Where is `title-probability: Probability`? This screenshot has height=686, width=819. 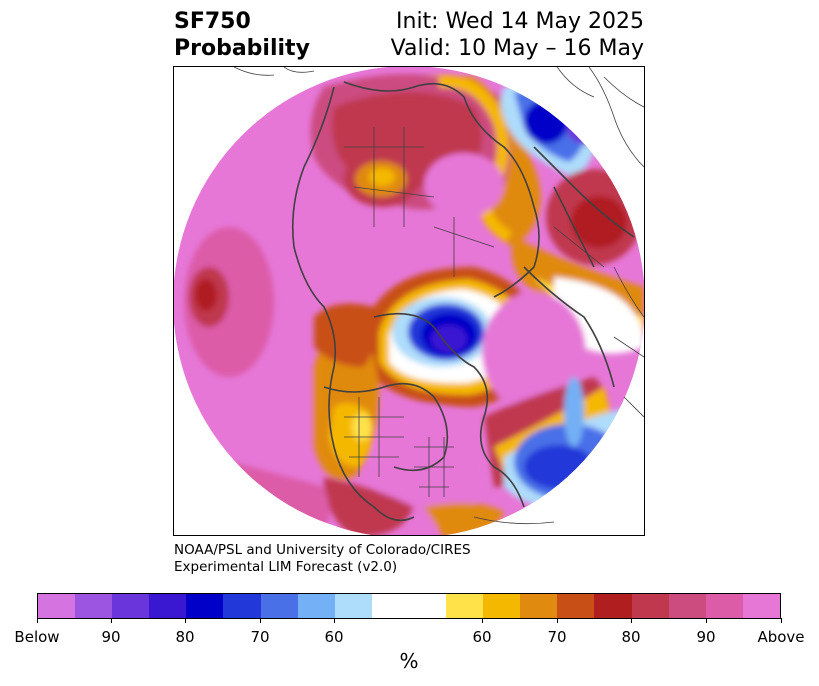
title-probability: Probability is located at coordinates (242, 48).